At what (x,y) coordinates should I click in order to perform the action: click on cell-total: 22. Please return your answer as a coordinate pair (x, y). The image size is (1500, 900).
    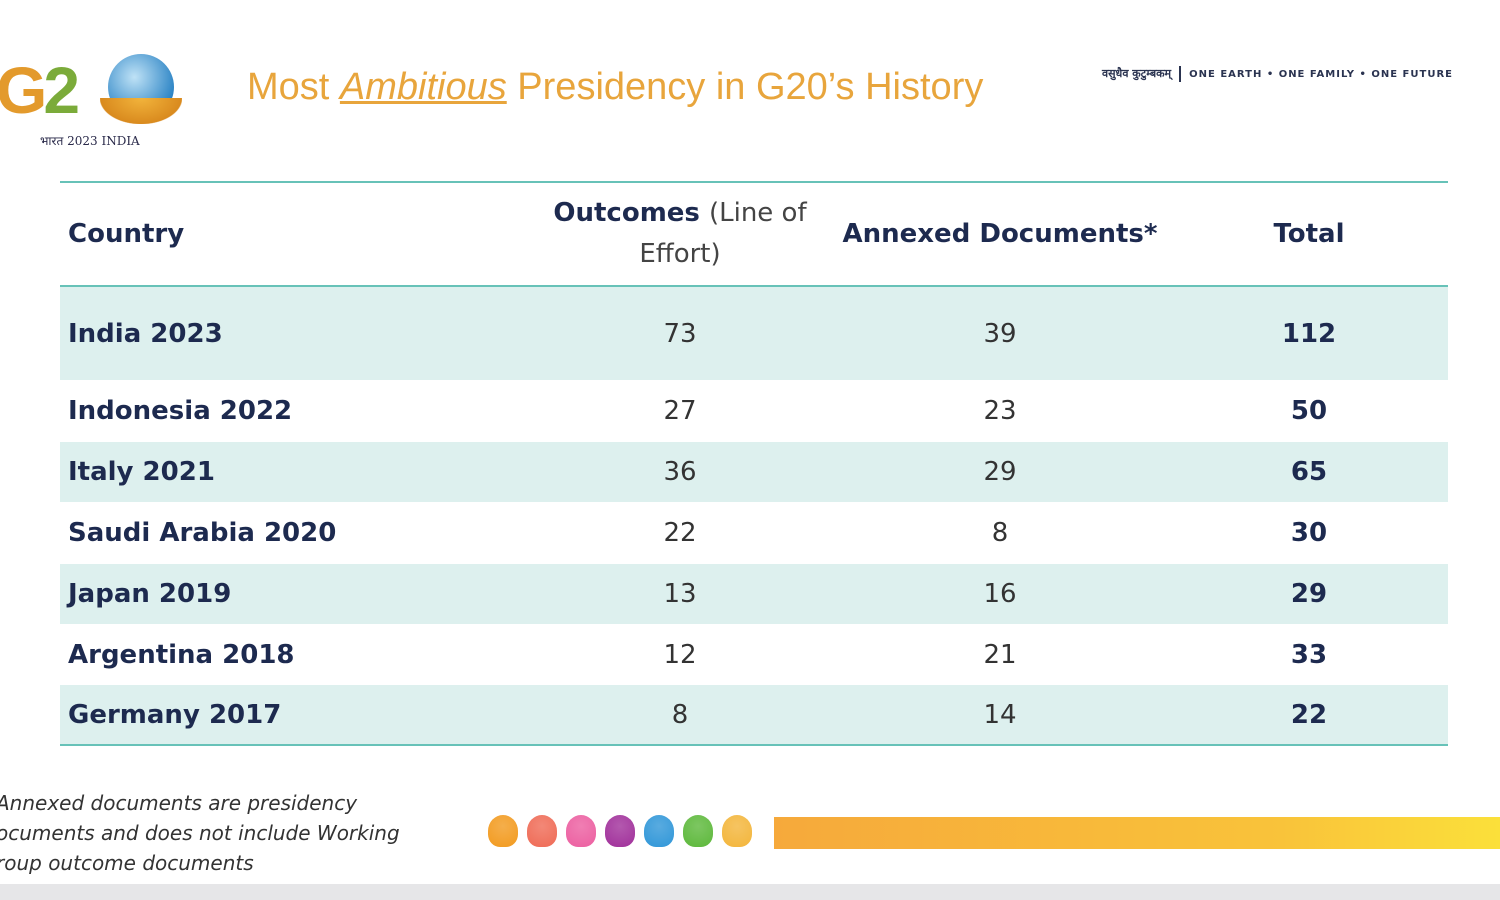
    Looking at the image, I should click on (1309, 714).